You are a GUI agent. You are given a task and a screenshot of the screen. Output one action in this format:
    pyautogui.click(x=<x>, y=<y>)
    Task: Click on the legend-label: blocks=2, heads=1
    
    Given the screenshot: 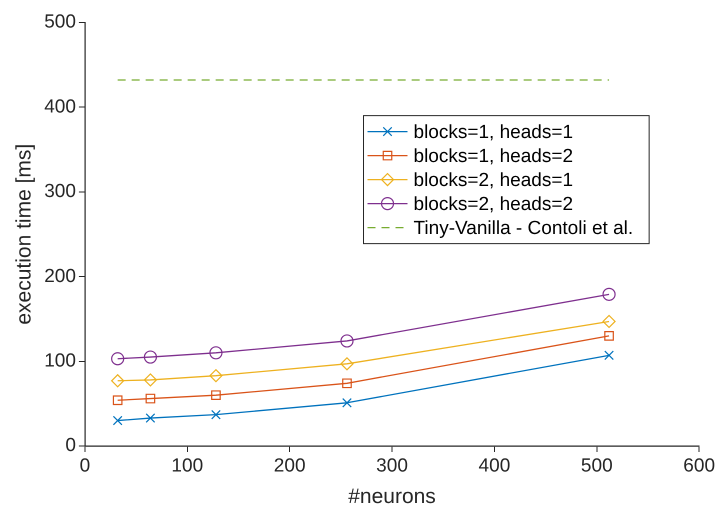 What is the action you would take?
    pyautogui.click(x=494, y=180)
    